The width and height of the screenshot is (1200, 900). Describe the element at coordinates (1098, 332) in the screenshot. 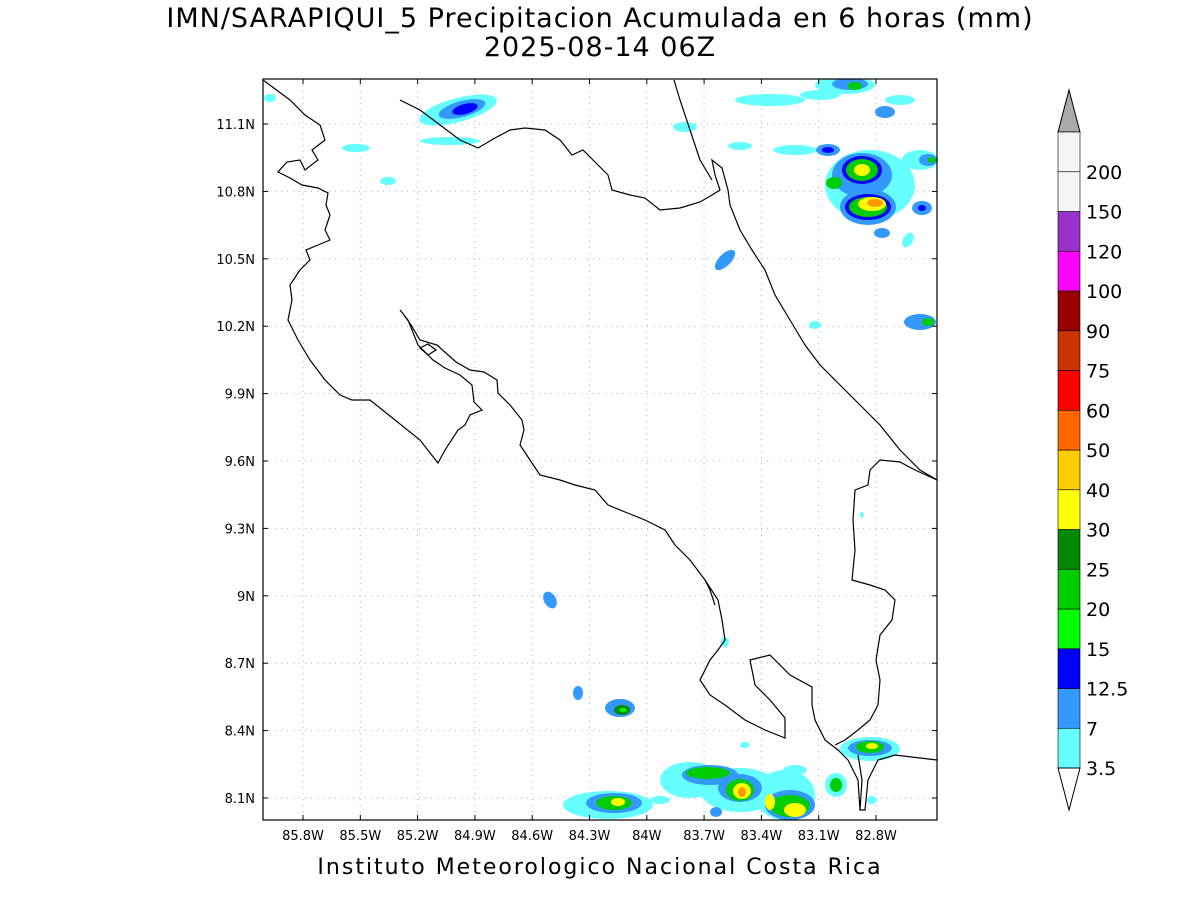

I see `colorbar-label: 90` at that location.